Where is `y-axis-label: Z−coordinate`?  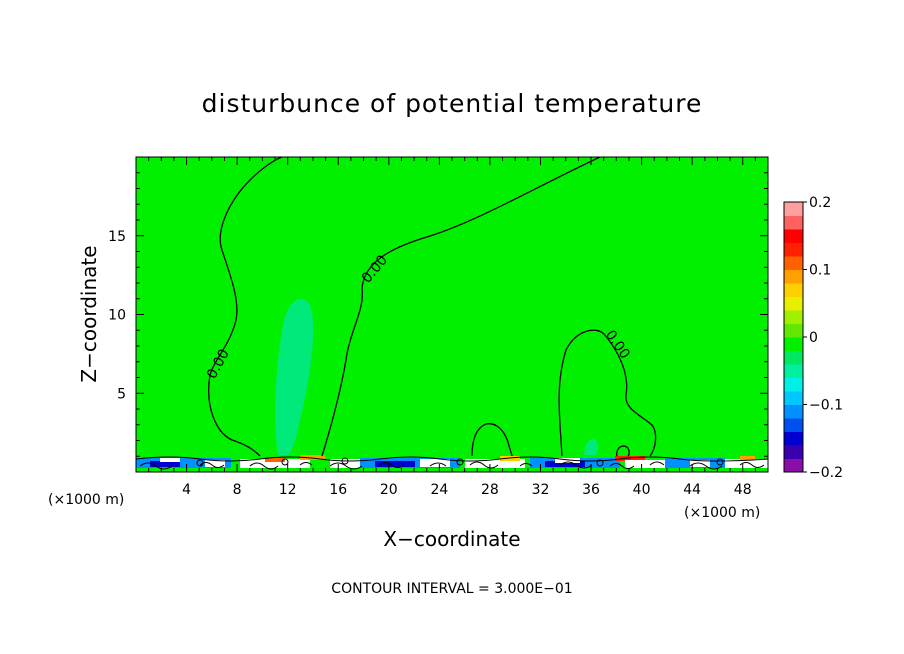
y-axis-label: Z−coordinate is located at coordinates (89, 313).